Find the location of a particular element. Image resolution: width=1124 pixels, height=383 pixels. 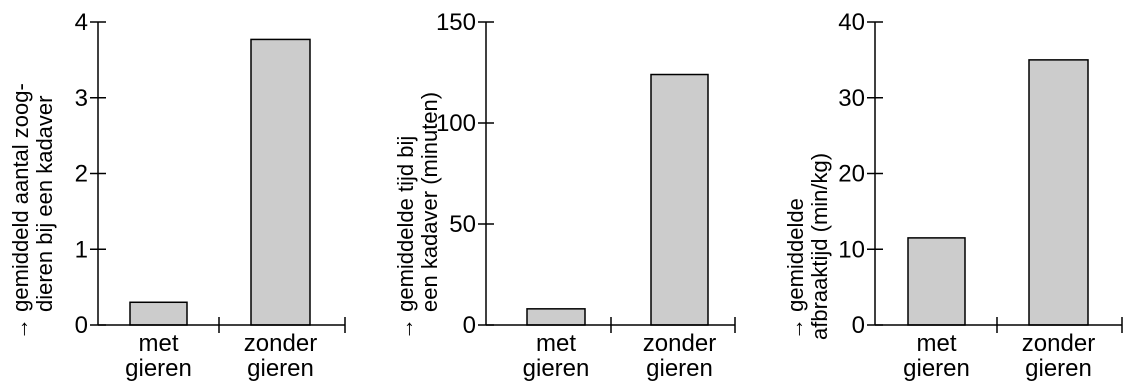

y-tick-label: 50 is located at coordinates (462, 224).